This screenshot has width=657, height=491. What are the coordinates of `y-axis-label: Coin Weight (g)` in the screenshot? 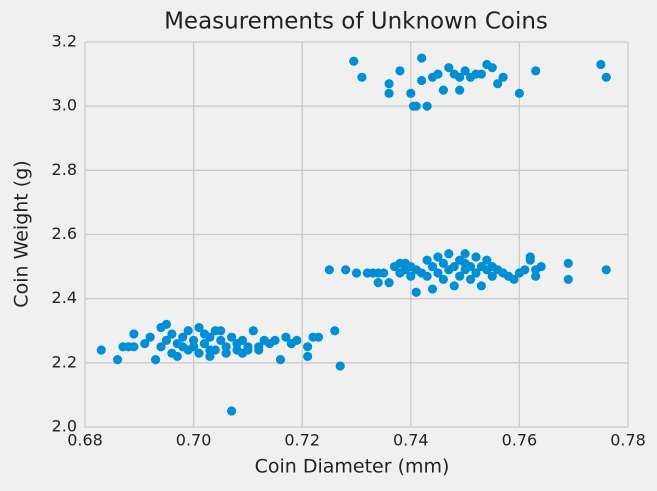 It's located at (22, 233).